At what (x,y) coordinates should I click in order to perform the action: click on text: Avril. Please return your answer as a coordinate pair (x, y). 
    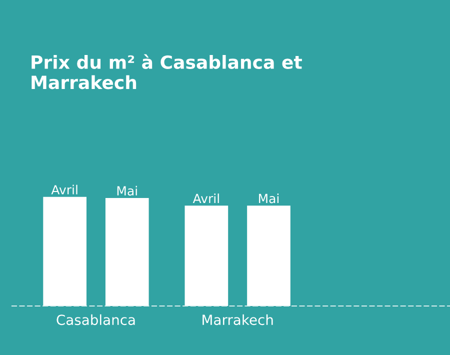
    Looking at the image, I should click on (205, 199).